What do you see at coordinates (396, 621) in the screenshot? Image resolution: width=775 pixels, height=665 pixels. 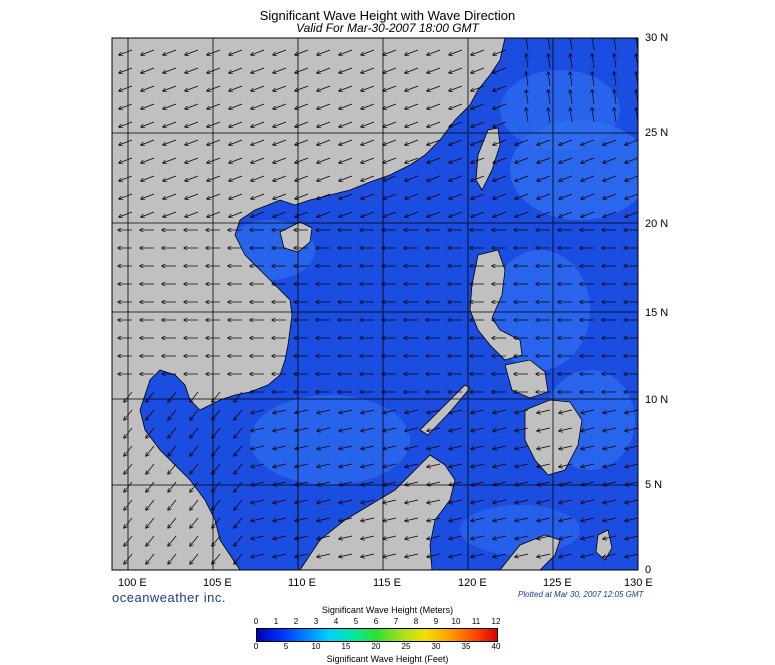 I see `legend-meters-tick: 7` at bounding box center [396, 621].